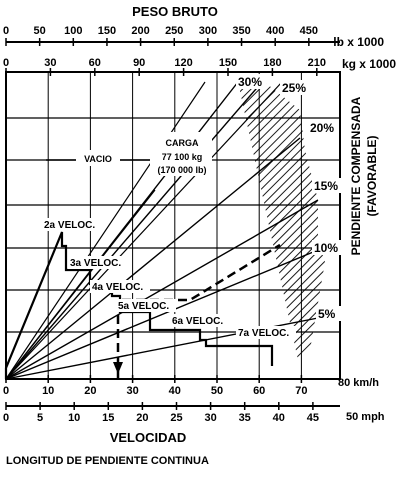 Image resolution: width=400 pixels, height=477 pixels. What do you see at coordinates (327, 314) in the screenshot?
I see `grade-label-5: 5%` at bounding box center [327, 314].